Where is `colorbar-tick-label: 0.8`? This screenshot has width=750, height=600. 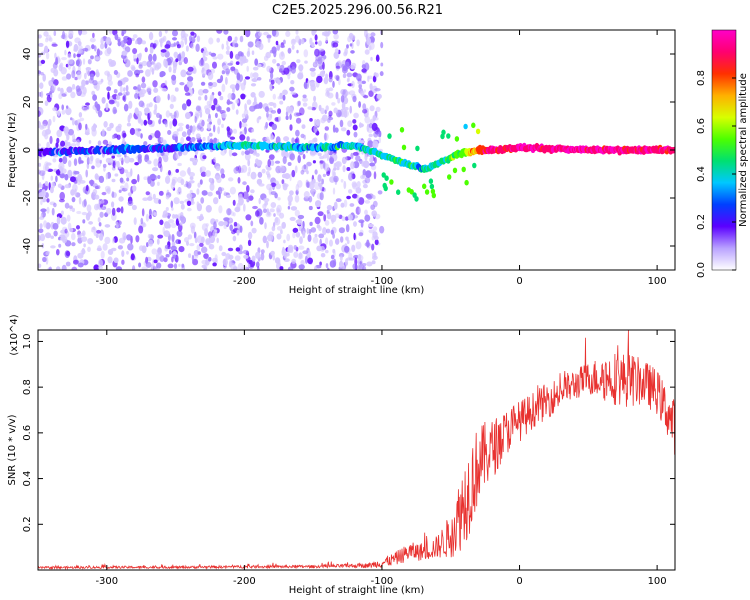
colorbar-tick-label: 0.8 is located at coordinates (701, 78).